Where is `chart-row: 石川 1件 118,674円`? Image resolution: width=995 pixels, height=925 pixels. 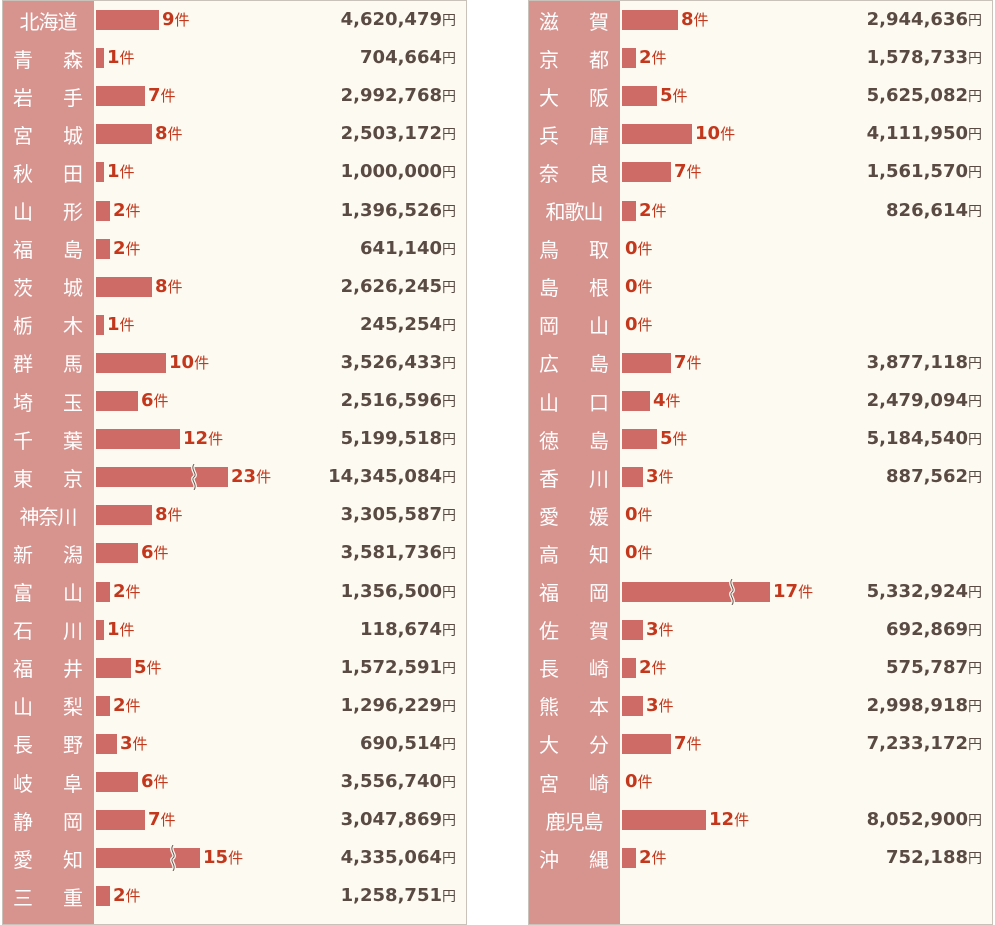
chart-row: 石川 1件 118,674円 is located at coordinates (234, 630).